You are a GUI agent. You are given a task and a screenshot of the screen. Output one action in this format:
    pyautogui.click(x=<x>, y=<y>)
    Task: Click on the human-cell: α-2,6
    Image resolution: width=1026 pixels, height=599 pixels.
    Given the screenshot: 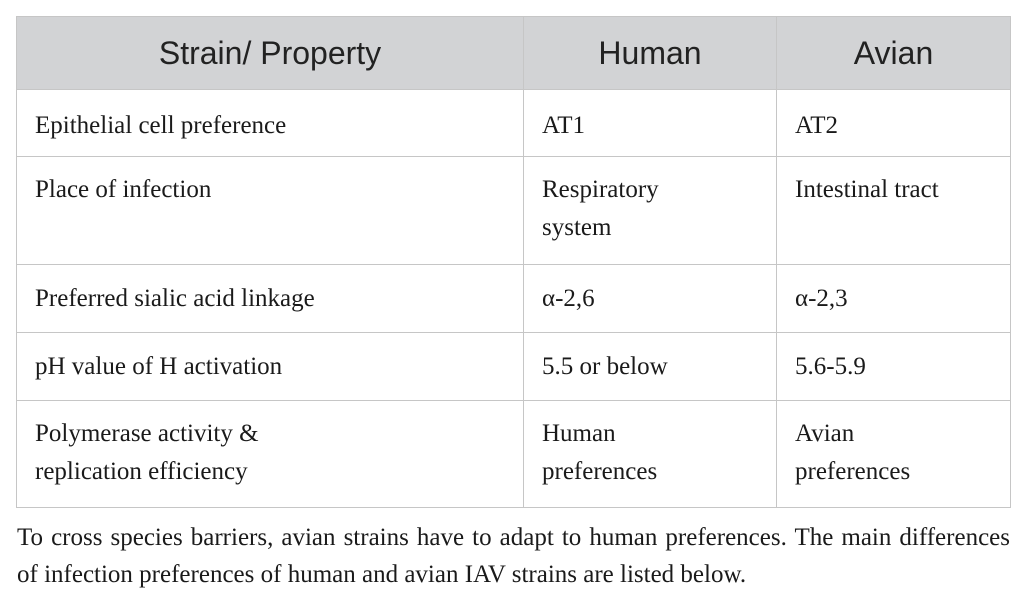 What is the action you would take?
    pyautogui.click(x=650, y=298)
    